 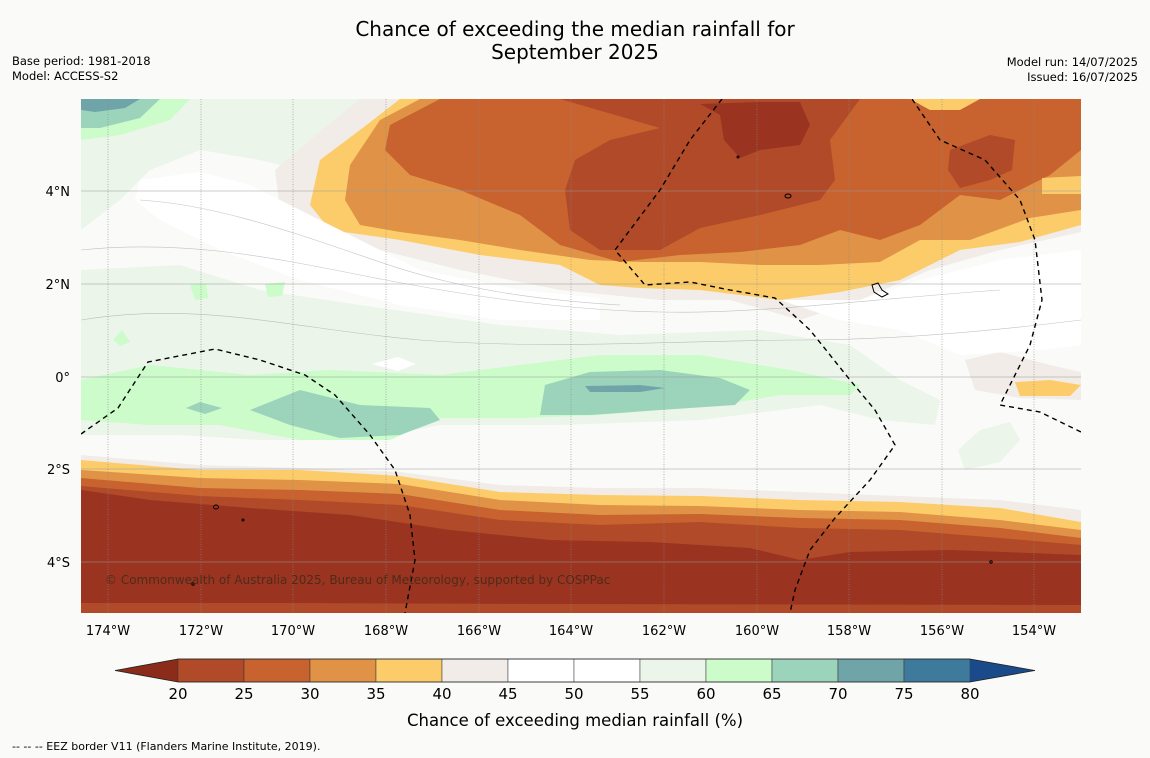 I want to click on colorbar-tick-label: 30, so click(x=309, y=694).